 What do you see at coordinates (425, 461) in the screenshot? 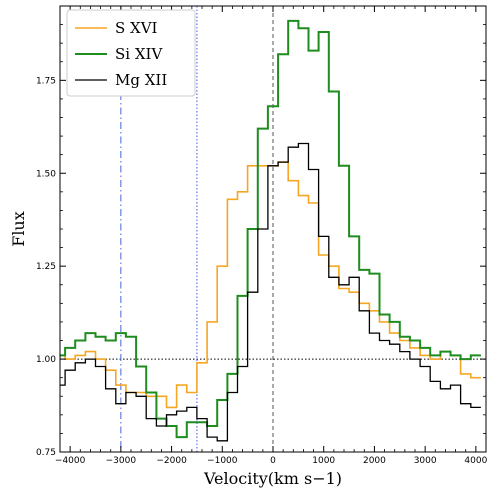
I see `x-tick-label: 3000` at bounding box center [425, 461].